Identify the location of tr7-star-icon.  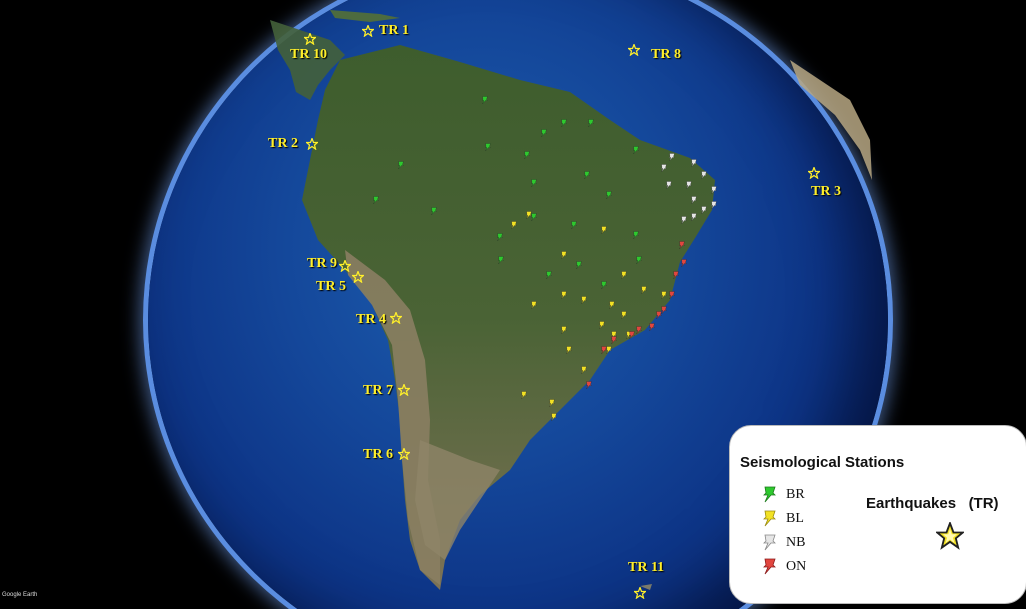
(404, 390).